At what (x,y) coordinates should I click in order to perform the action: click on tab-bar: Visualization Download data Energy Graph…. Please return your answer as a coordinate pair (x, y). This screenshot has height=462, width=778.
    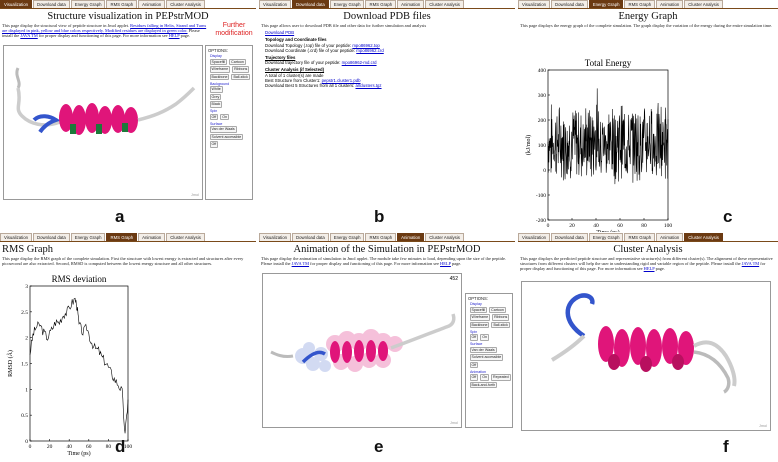
    Looking at the image, I should click on (387, 237).